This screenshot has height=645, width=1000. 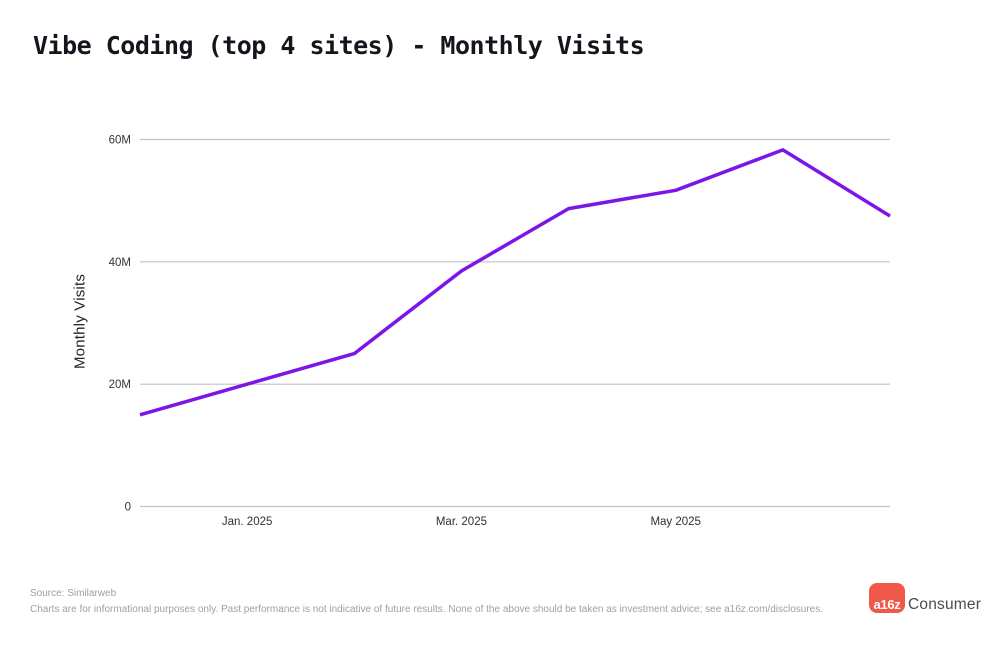 What do you see at coordinates (80, 321) in the screenshot?
I see `y-axis-title: Monthly Visits` at bounding box center [80, 321].